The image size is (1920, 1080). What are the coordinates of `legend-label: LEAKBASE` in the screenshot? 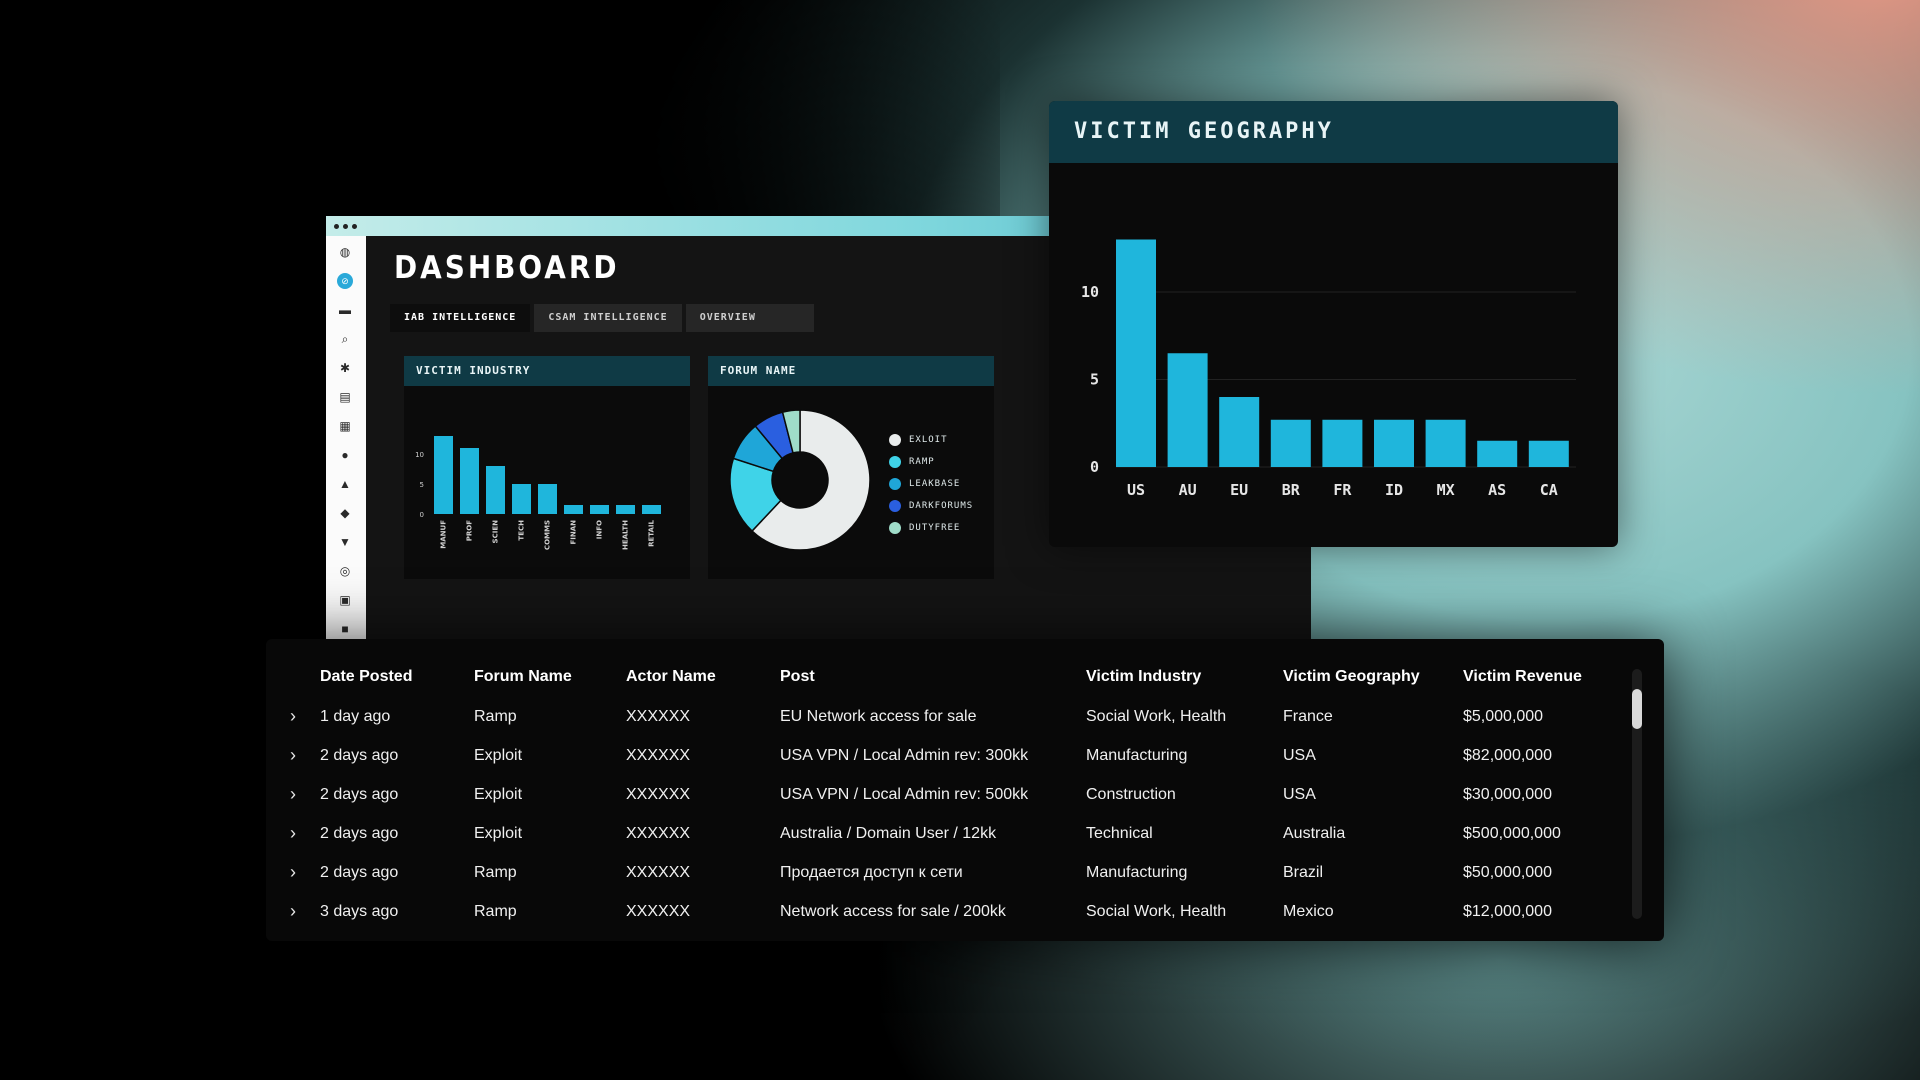 It's located at (935, 484).